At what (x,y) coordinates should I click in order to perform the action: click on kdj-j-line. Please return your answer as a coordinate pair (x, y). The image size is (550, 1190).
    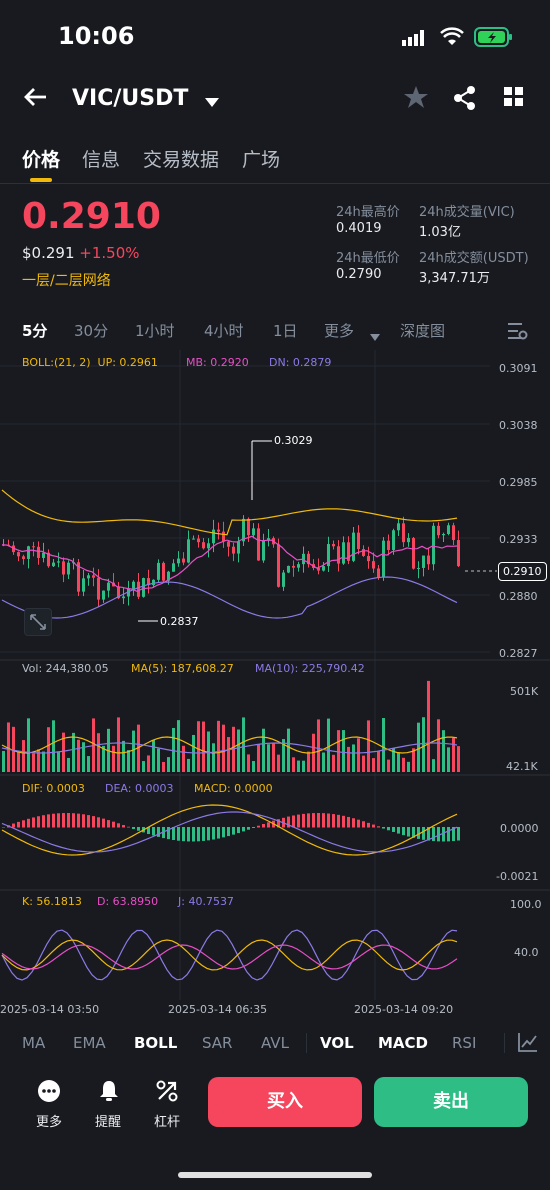
    Looking at the image, I should click on (229, 955).